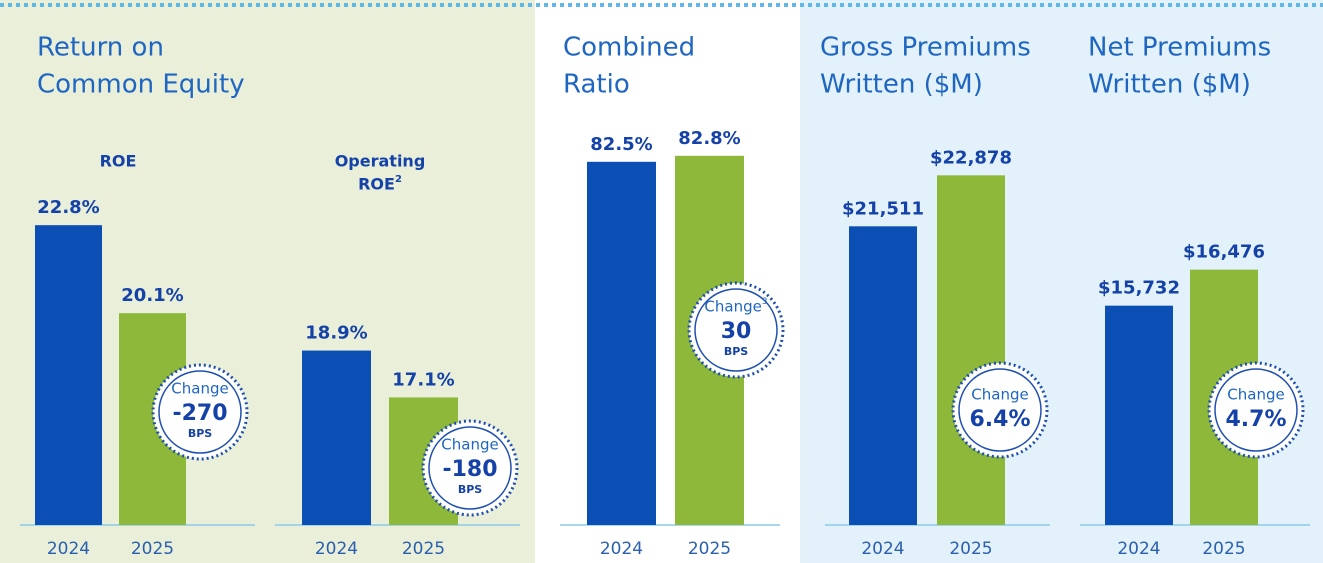  What do you see at coordinates (100, 48) in the screenshot?
I see `panel-title: Return on` at bounding box center [100, 48].